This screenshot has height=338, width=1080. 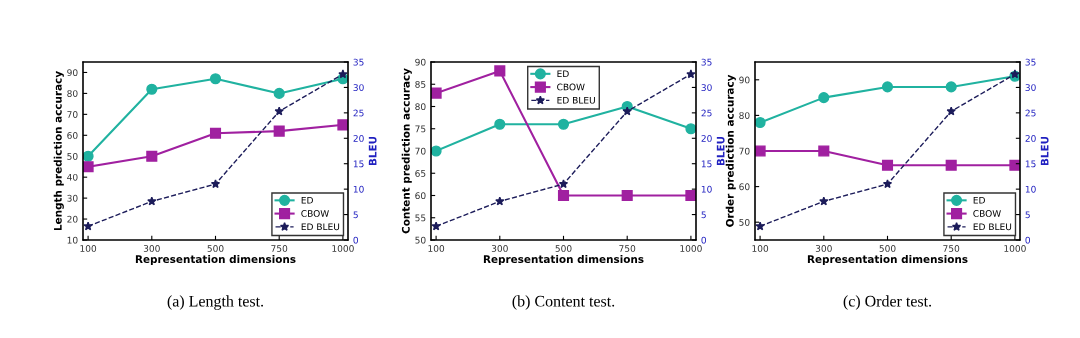 What do you see at coordinates (887, 302) in the screenshot?
I see `text: (c) Order test.` at bounding box center [887, 302].